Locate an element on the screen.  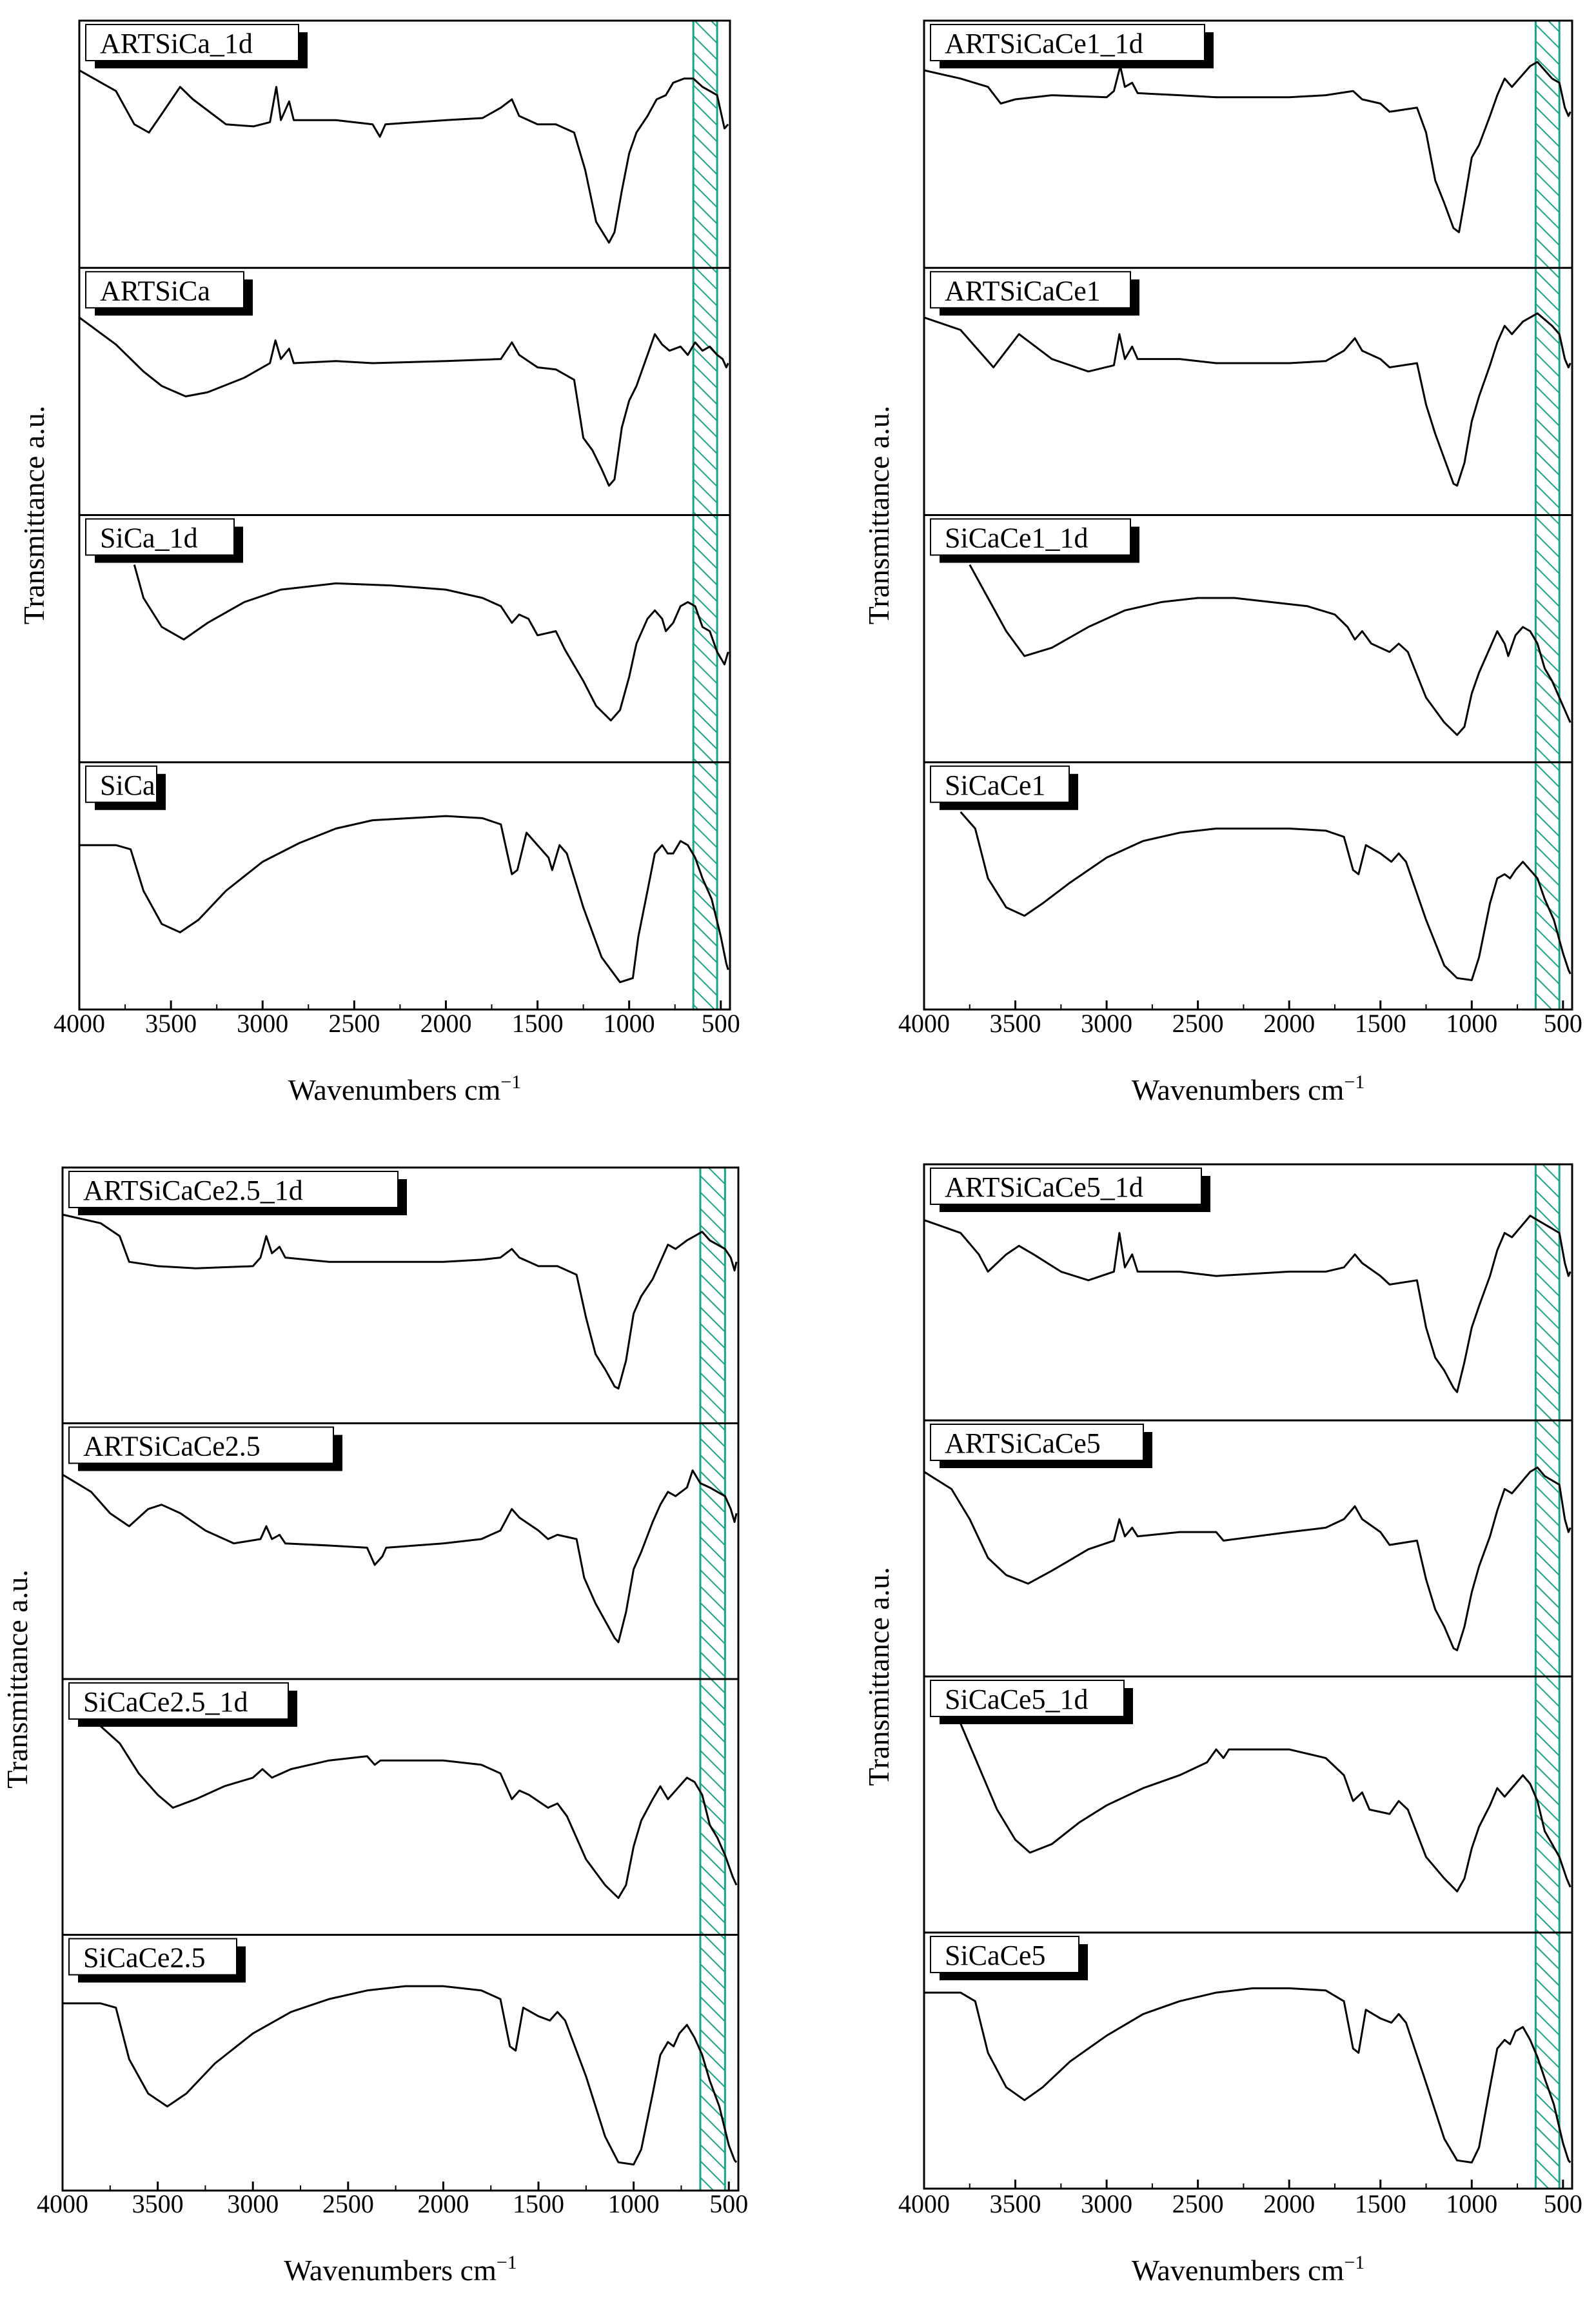
trace-ARTSiCaCe2_5_1d is located at coordinates (400, 1301).